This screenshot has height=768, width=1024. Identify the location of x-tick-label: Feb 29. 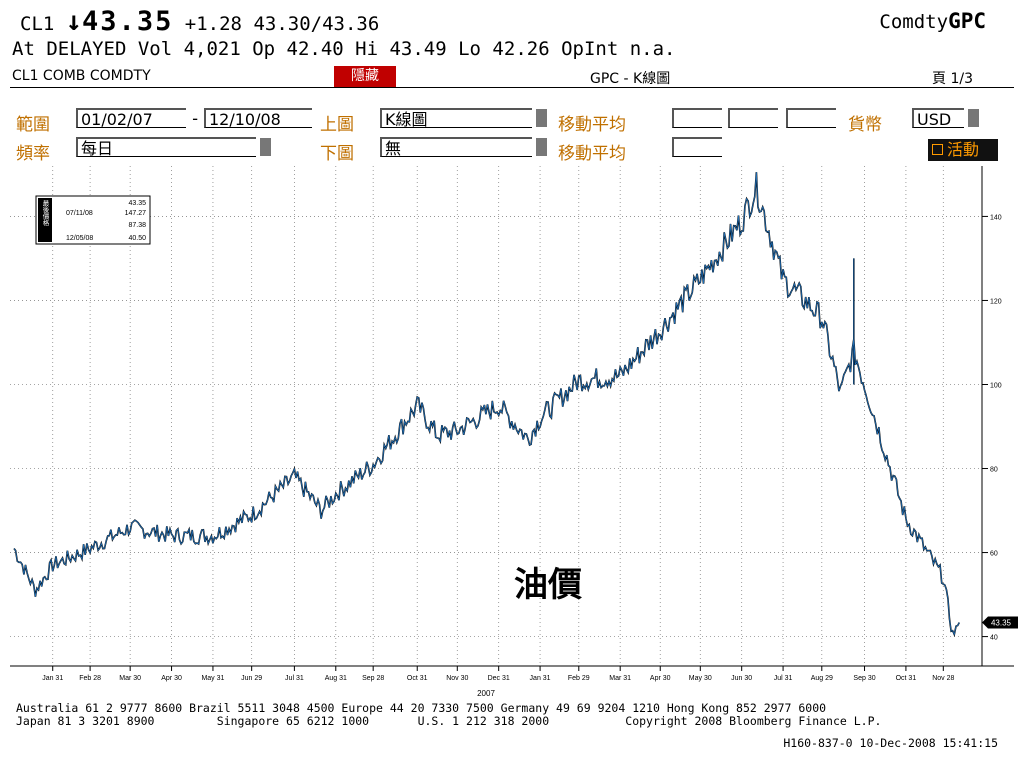
(579, 678).